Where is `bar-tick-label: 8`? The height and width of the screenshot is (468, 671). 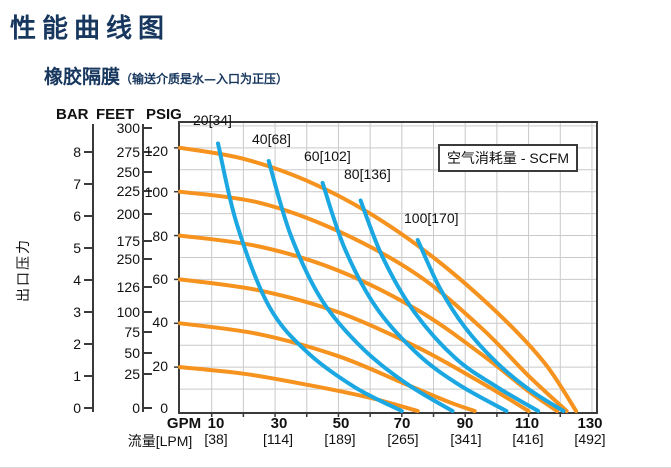 bar-tick-label: 8 is located at coordinates (77, 152).